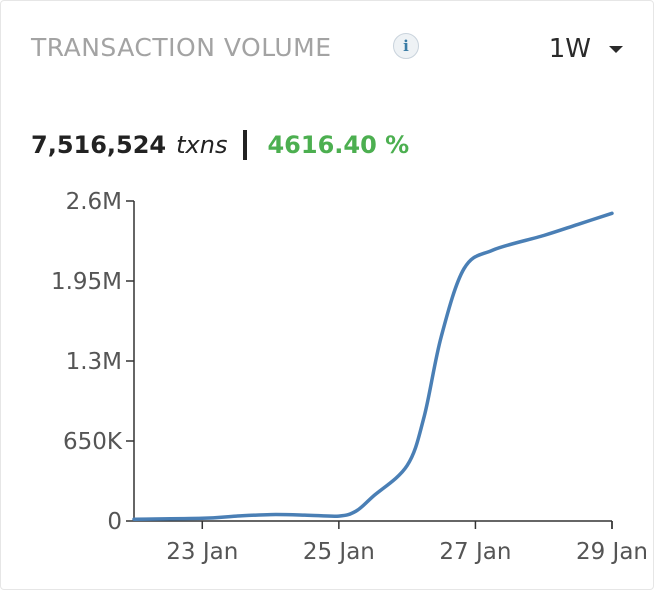 The image size is (656, 592). Describe the element at coordinates (569, 49) in the screenshot. I see `time-range-value: 1W` at that location.